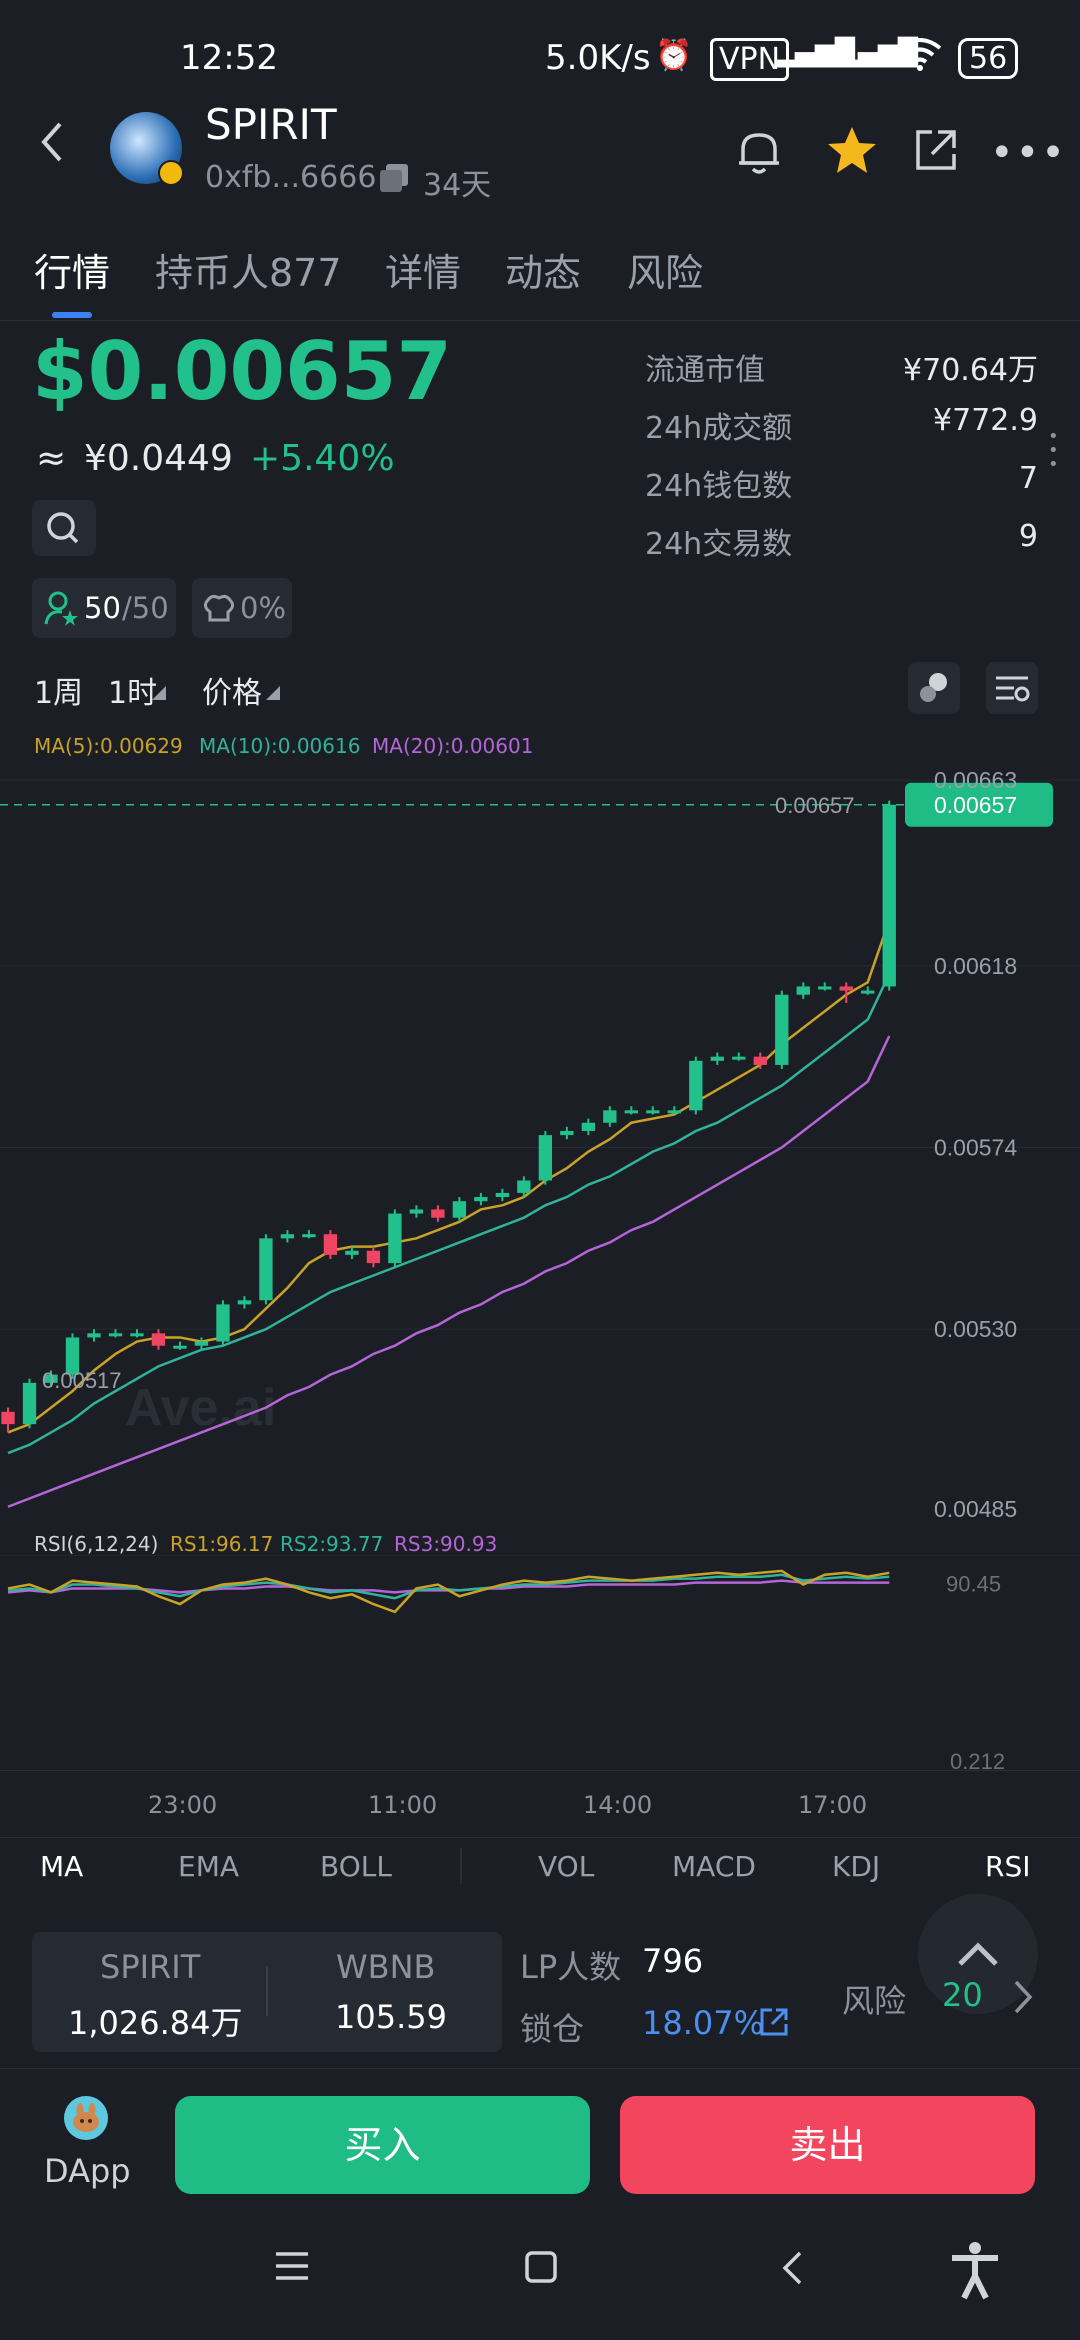 Image resolution: width=1080 pixels, height=2340 pixels. I want to click on price-usd: $0.00657, so click(242, 371).